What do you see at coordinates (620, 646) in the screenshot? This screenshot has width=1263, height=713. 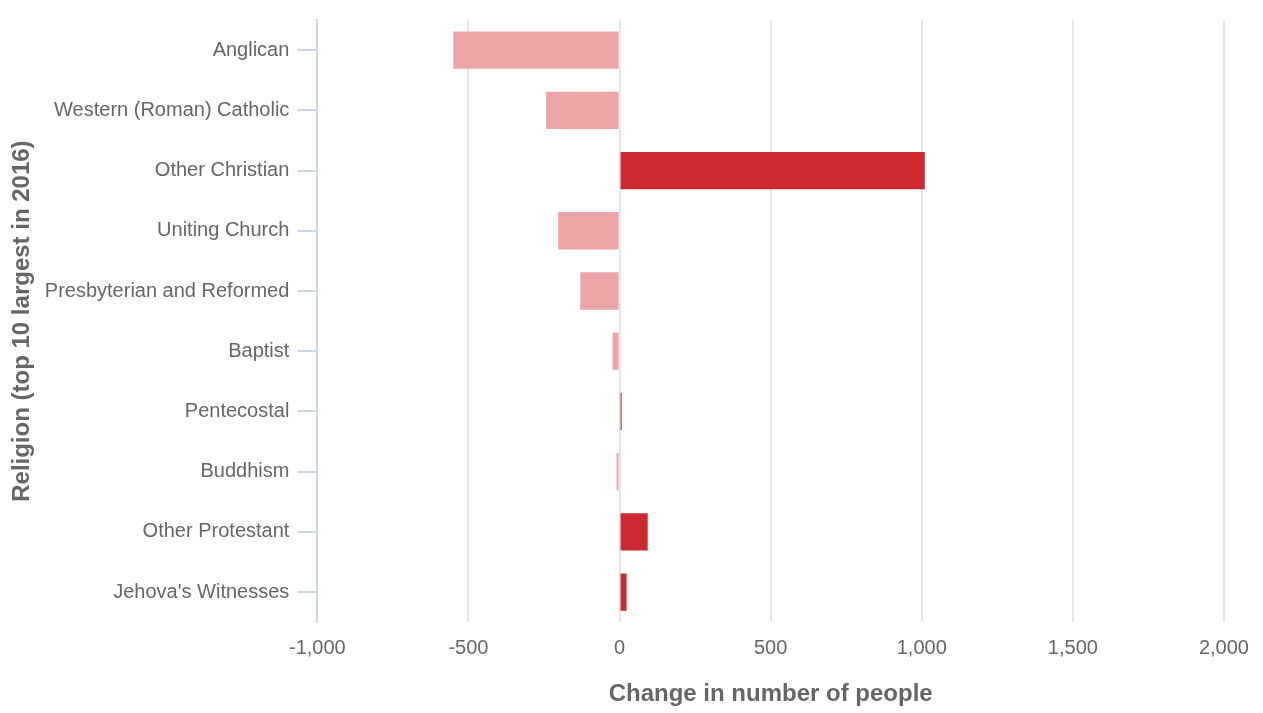 I see `x-tick-label: 0` at bounding box center [620, 646].